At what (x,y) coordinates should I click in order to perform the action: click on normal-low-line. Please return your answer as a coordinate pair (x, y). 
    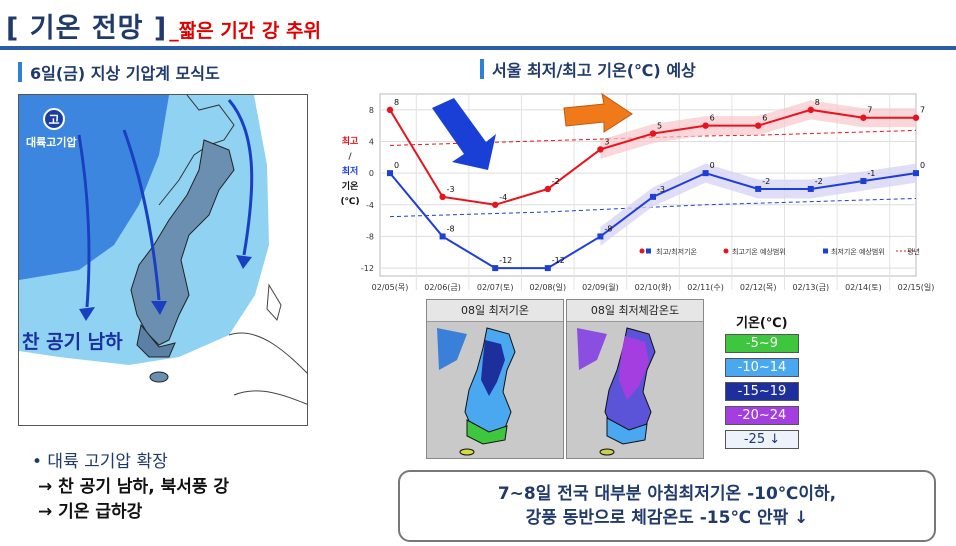
    Looking at the image, I should click on (653, 207).